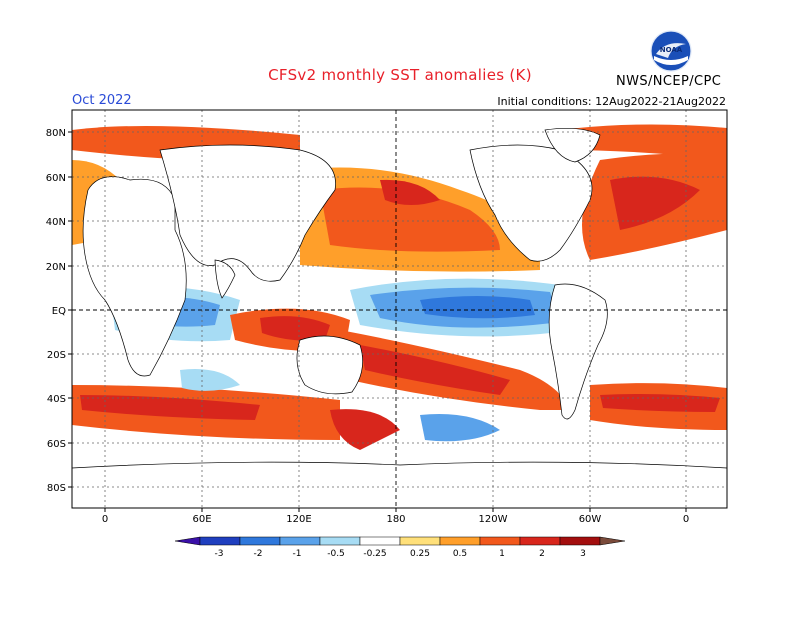 The image size is (800, 618). I want to click on colorbar, so click(400, 541).